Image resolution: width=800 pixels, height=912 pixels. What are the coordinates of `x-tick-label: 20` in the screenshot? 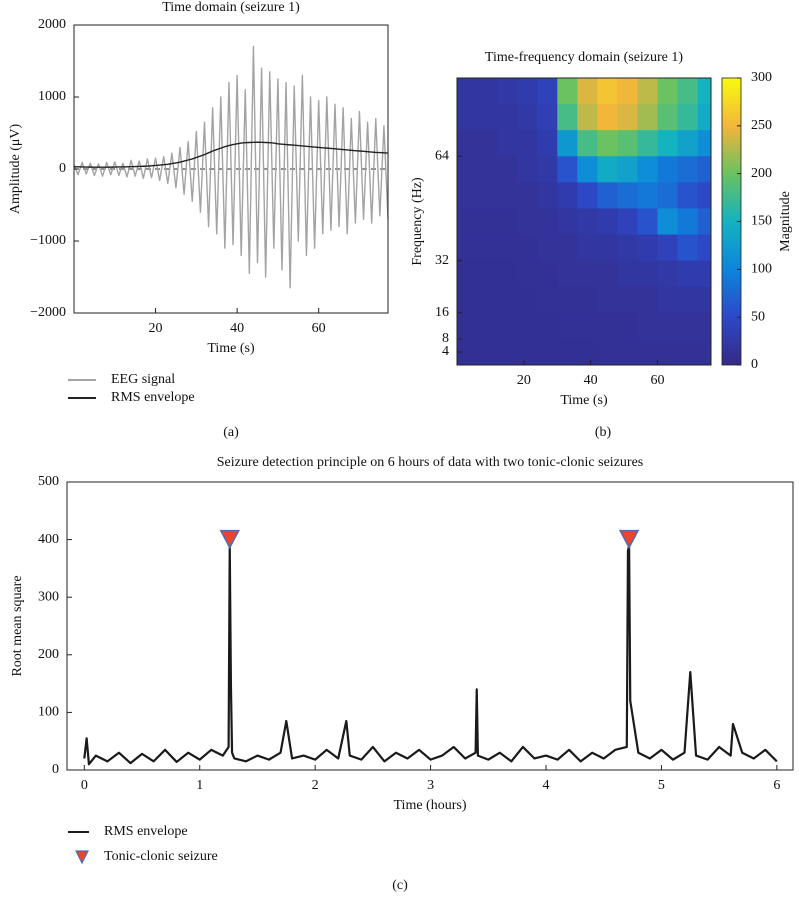 It's located at (156, 328).